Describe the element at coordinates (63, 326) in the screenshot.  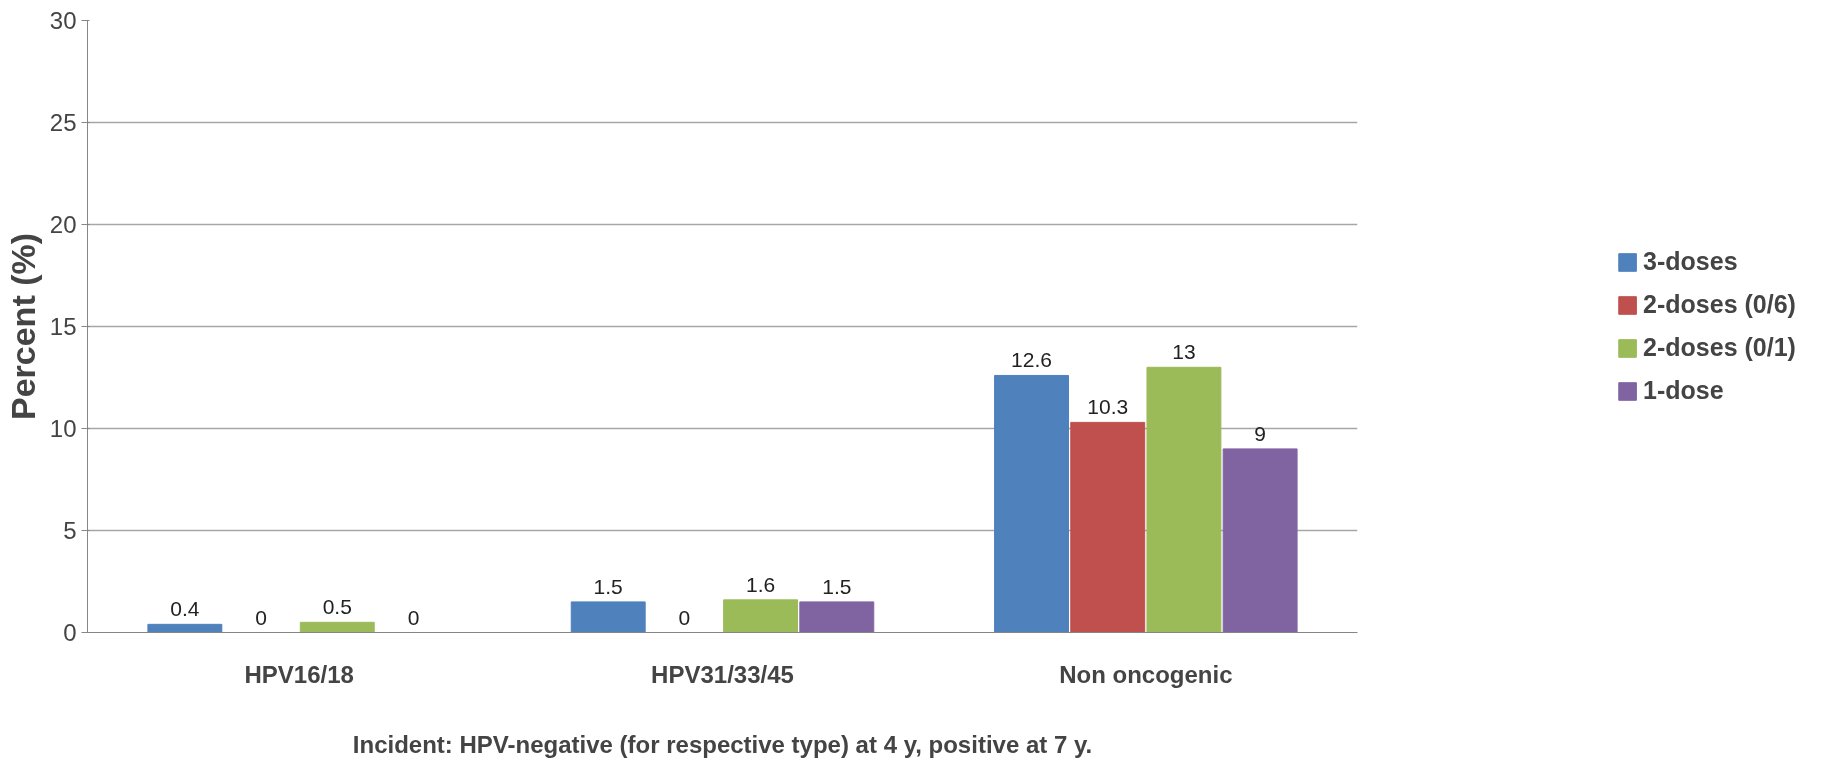
I see `y-tick-label: 15` at that location.